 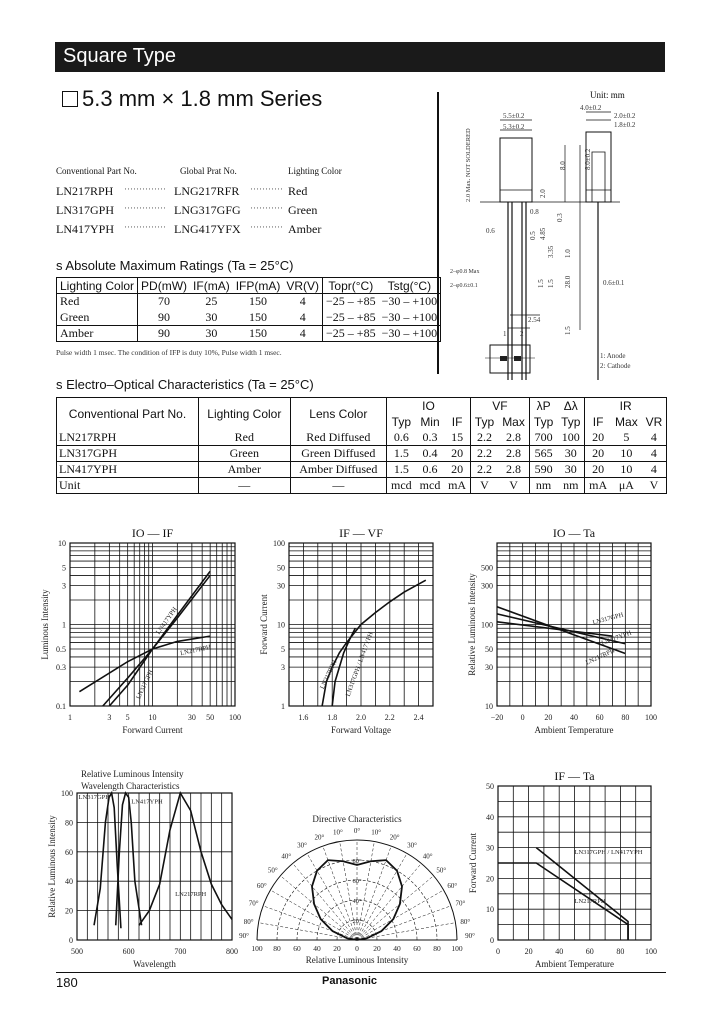 I want to click on table-row: Red 70 25 150 4 −25 – +85 −30 – +100, so click(x=249, y=301).